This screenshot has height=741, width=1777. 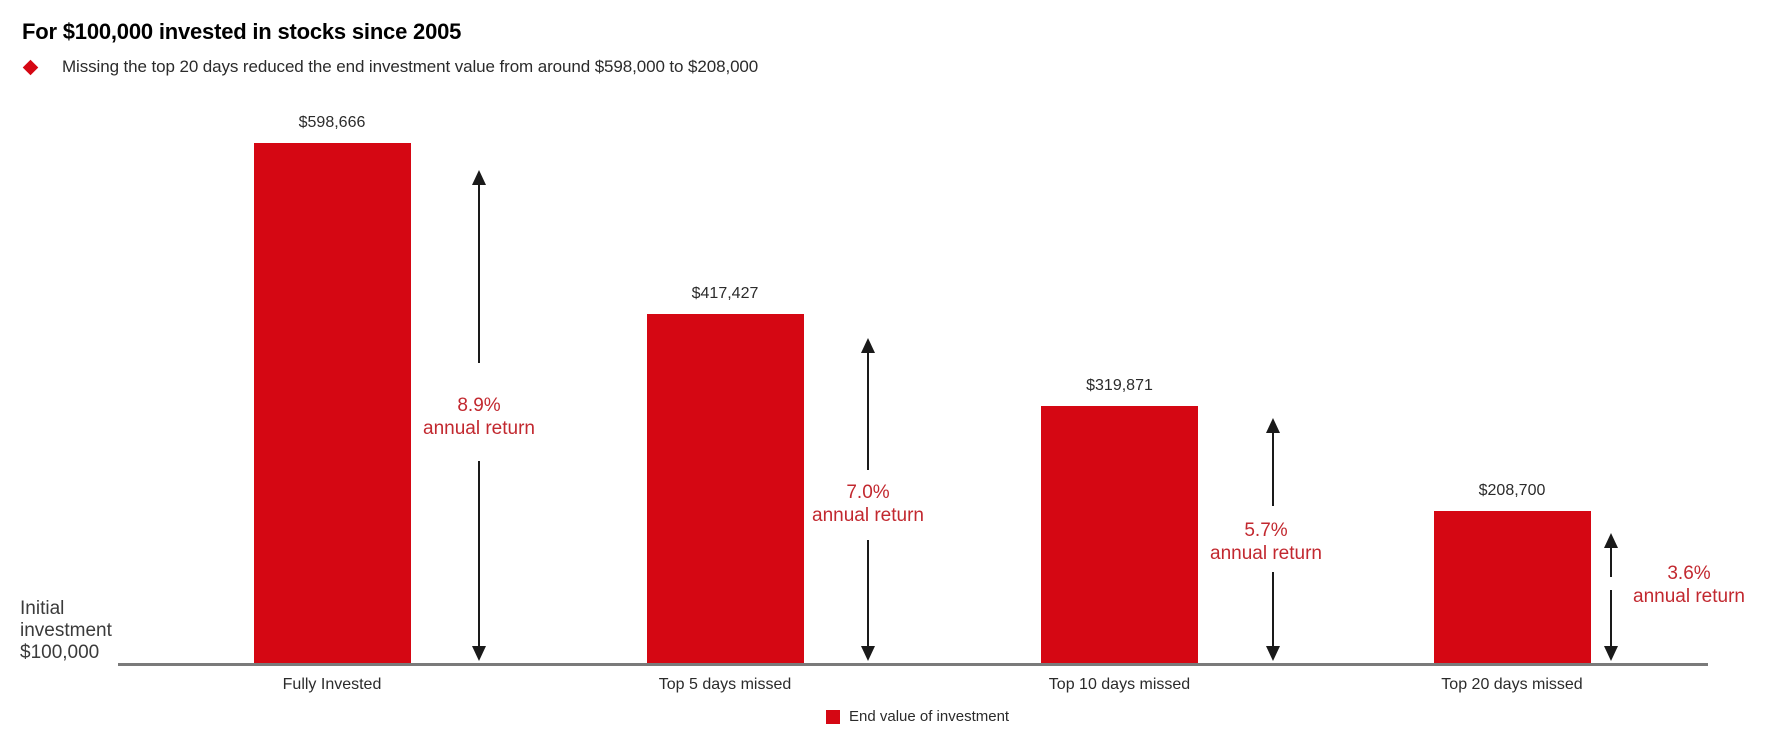 I want to click on bar-value-label-fully-invested: $598,666, so click(x=332, y=122).